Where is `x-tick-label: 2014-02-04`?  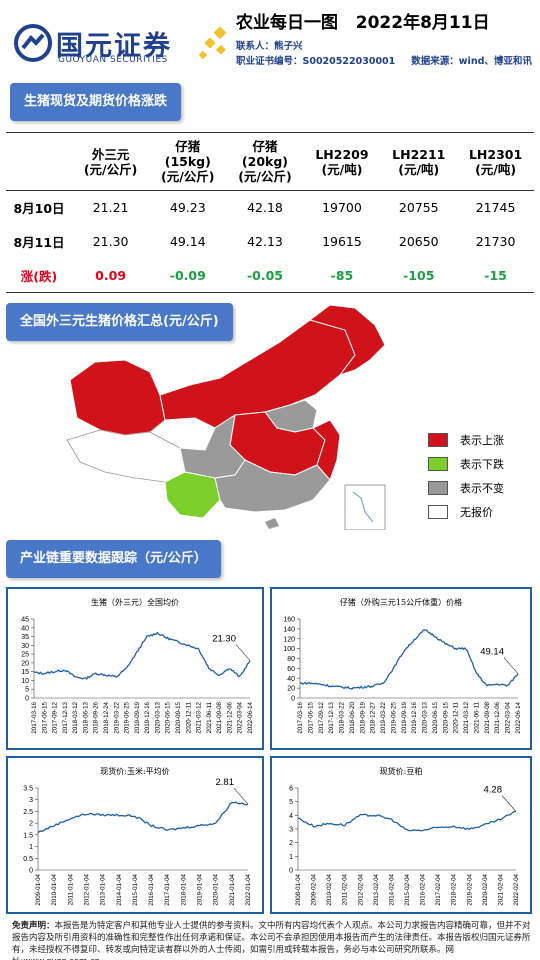 x-tick-label: 2014-02-04 is located at coordinates (391, 889).